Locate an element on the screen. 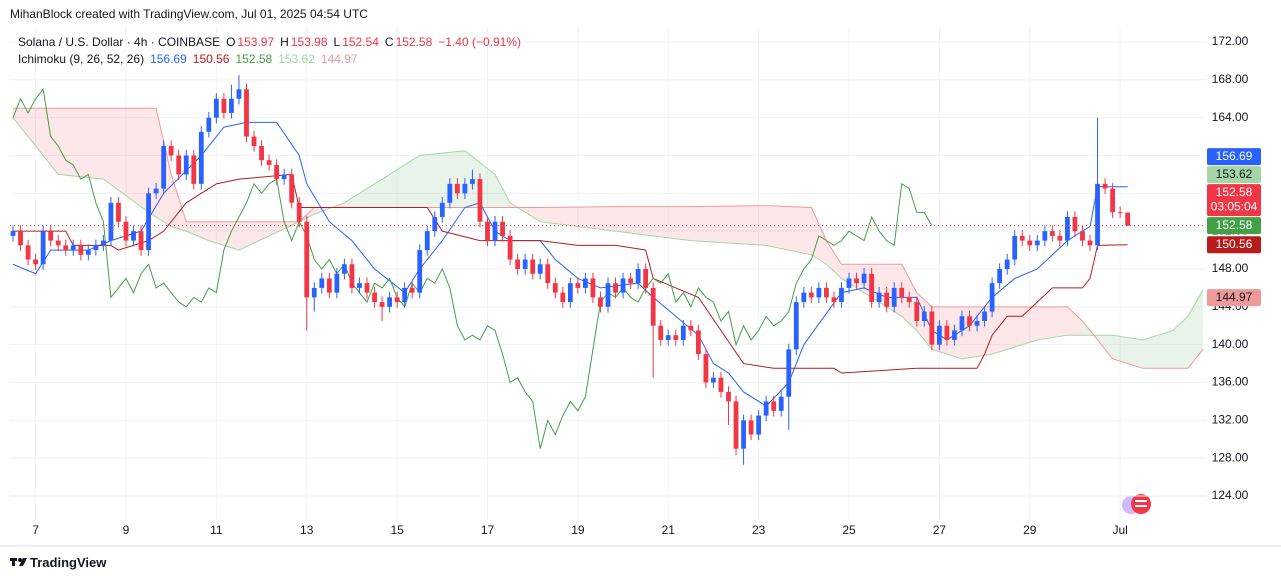 The height and width of the screenshot is (580, 1281). y-tick-label: 148.00 is located at coordinates (1230, 268).